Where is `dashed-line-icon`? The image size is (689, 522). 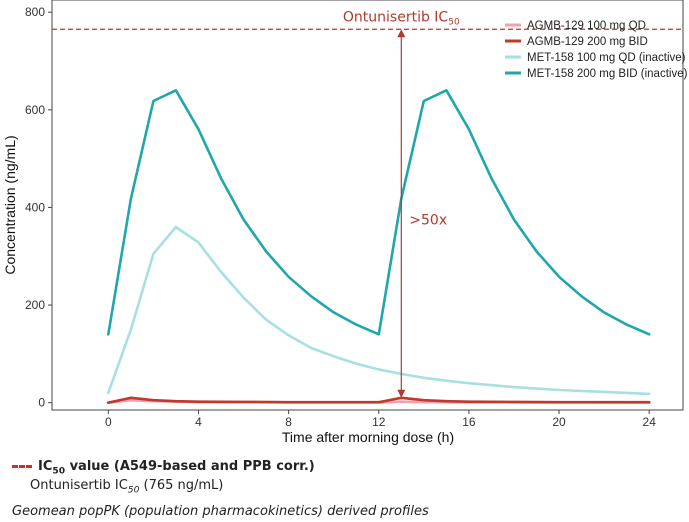
dashed-line-icon is located at coordinates (22, 466).